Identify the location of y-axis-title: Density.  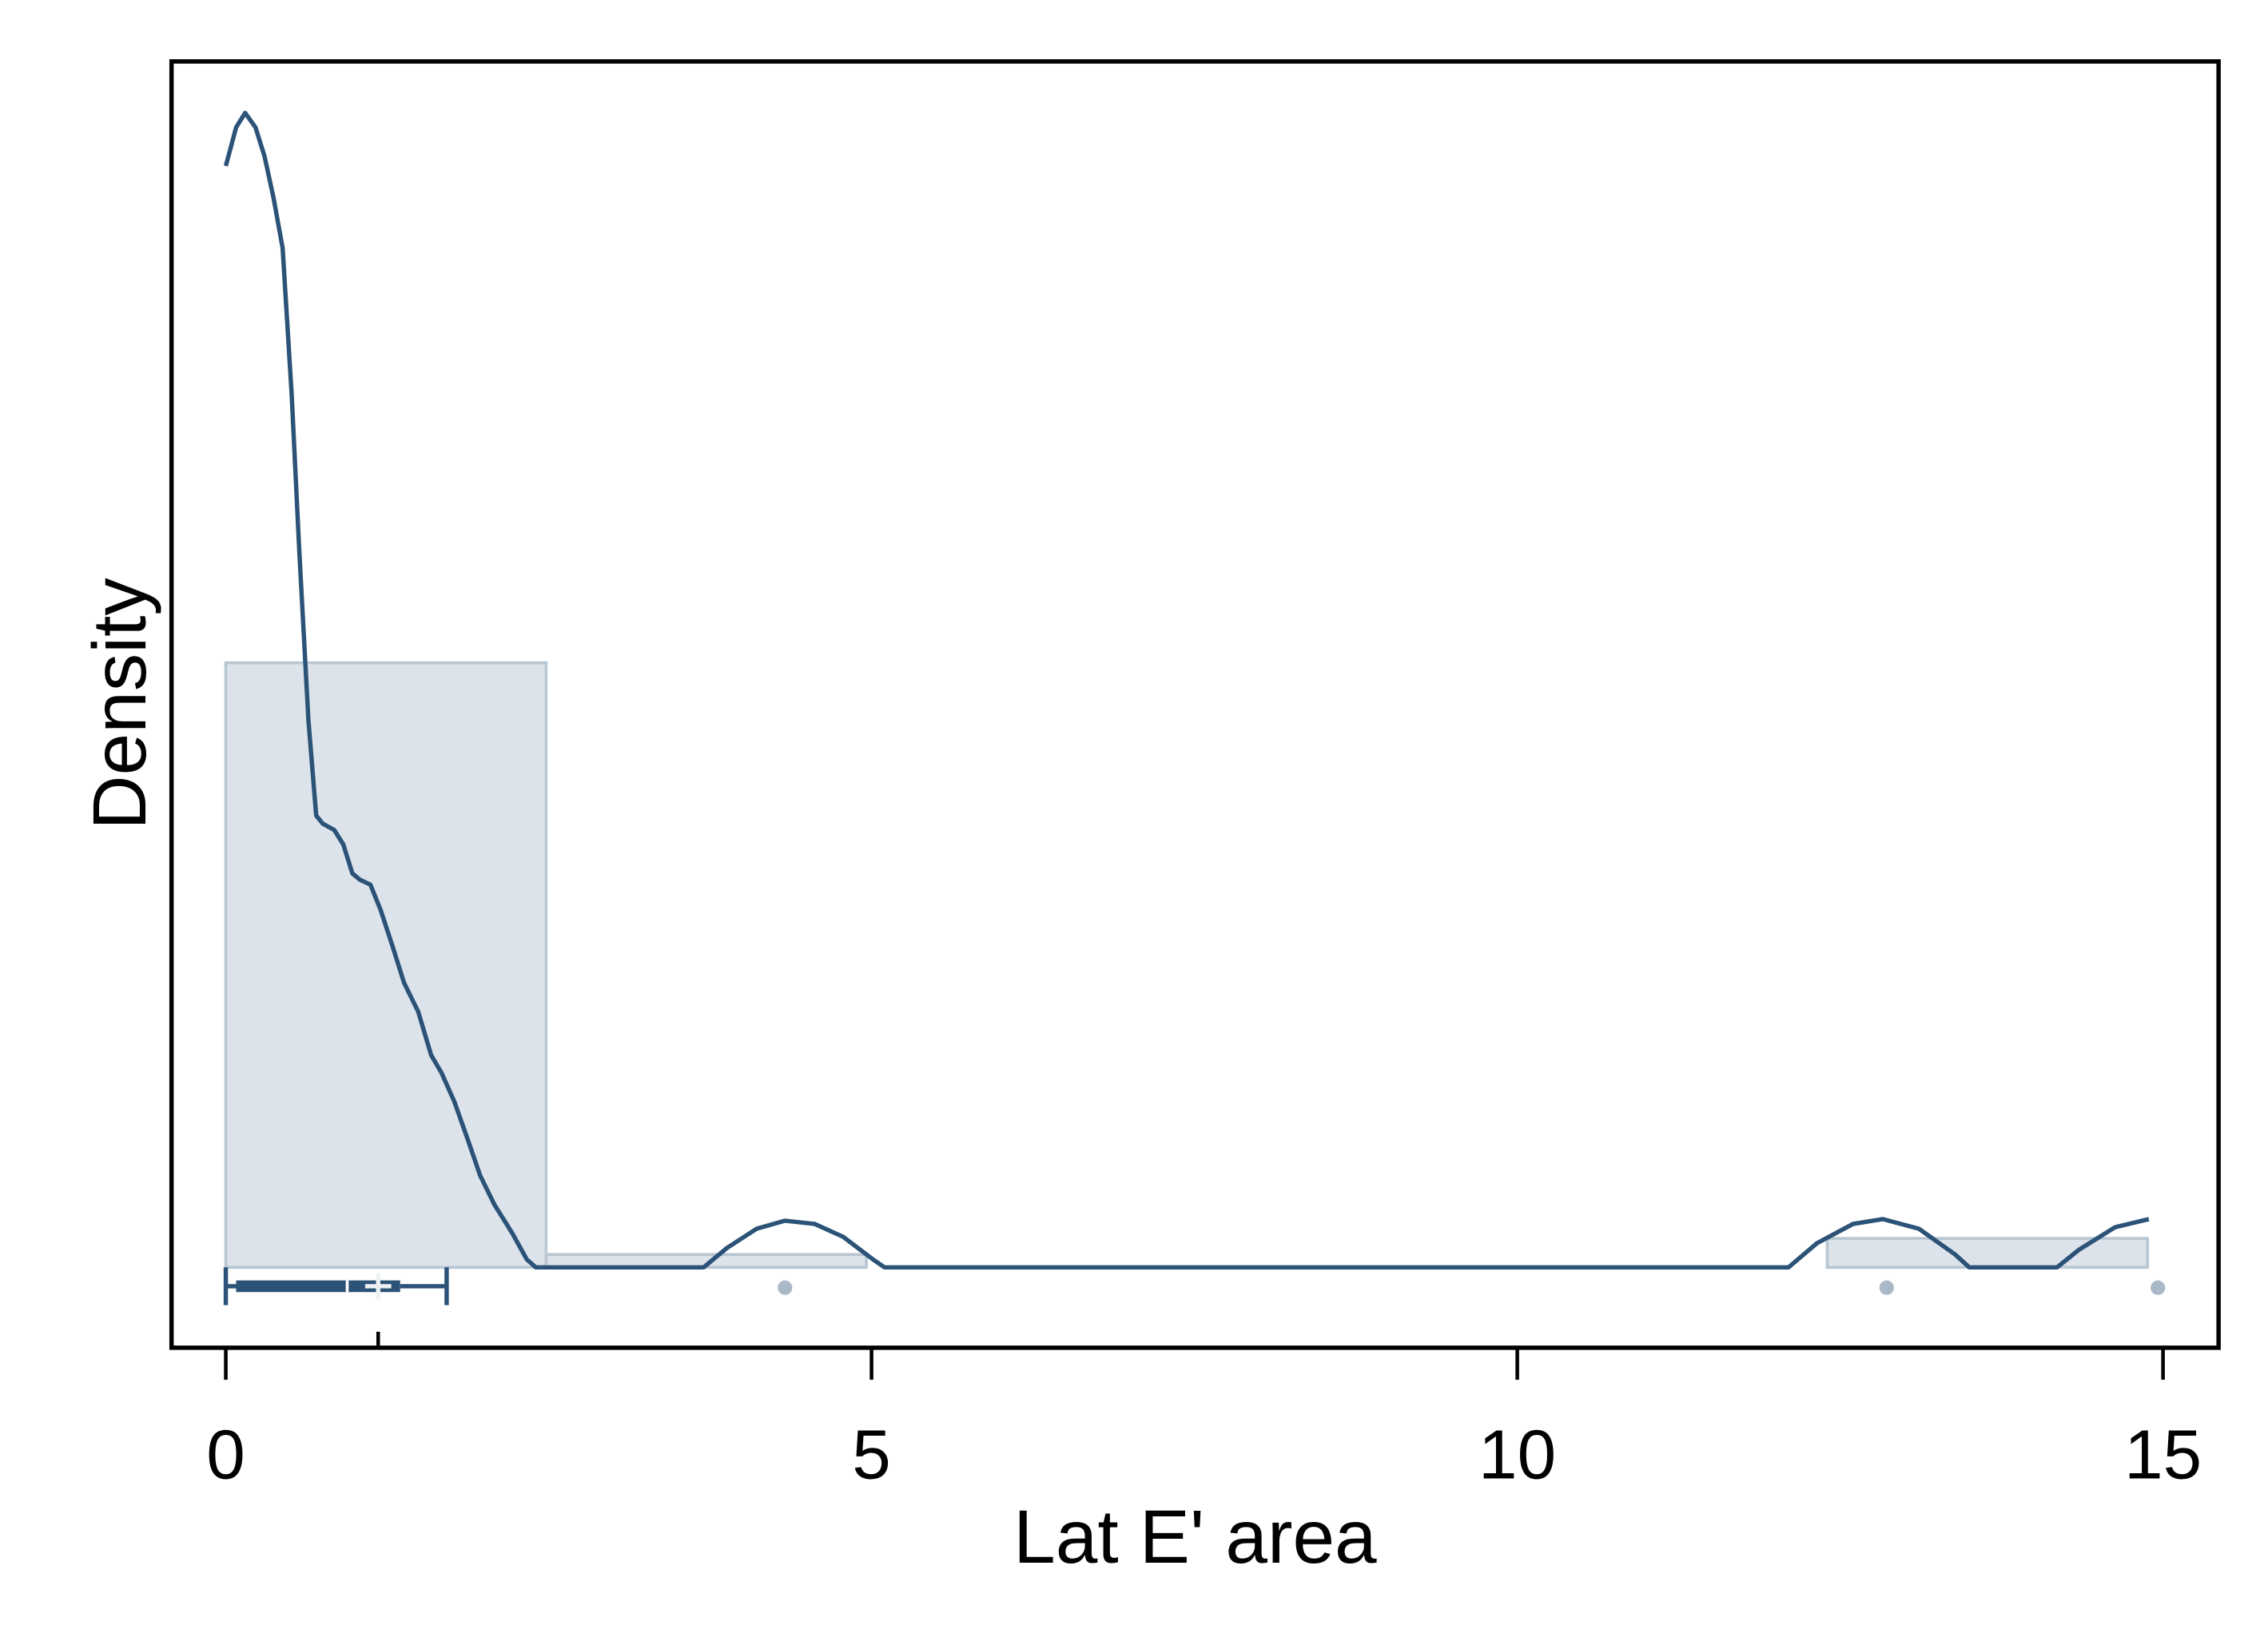
(120, 704).